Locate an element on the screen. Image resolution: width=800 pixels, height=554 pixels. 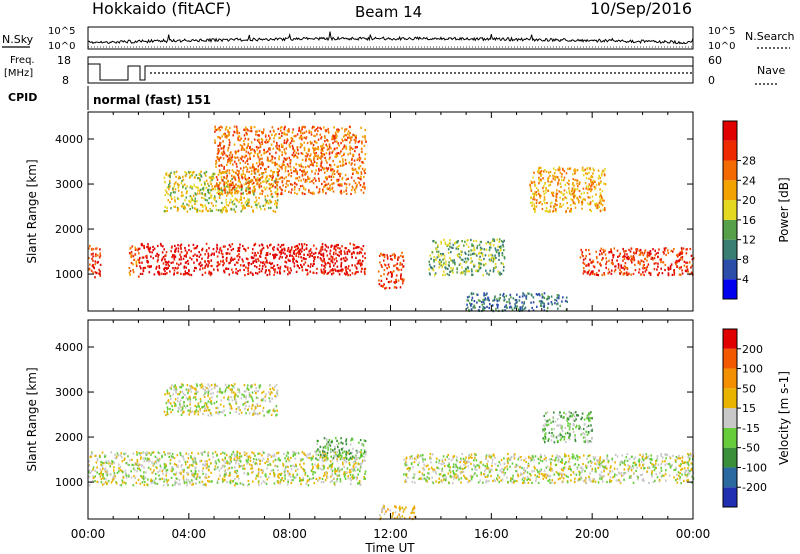
noise-left-top-tick: 10^5 is located at coordinates (61, 31).